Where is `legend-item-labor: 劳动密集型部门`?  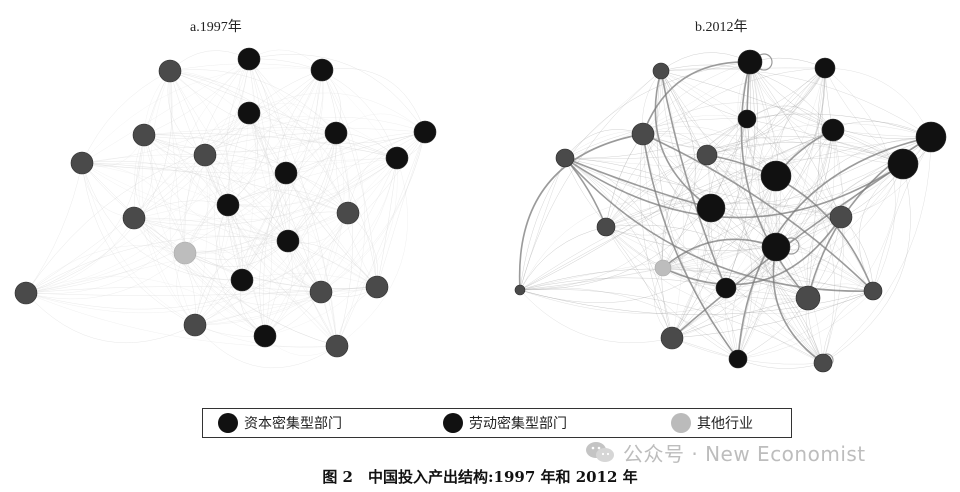
legend-item-labor: 劳动密集型部门 is located at coordinates (505, 423).